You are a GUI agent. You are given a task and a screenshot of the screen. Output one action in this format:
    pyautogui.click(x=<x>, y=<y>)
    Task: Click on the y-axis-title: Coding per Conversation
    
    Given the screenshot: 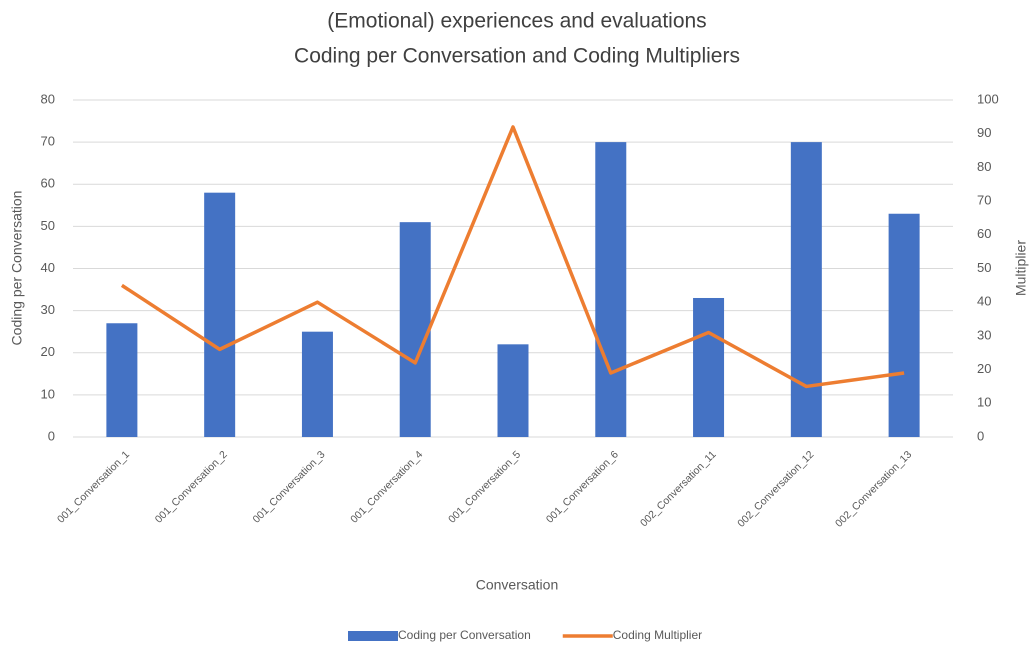 What is the action you would take?
    pyautogui.click(x=17, y=268)
    